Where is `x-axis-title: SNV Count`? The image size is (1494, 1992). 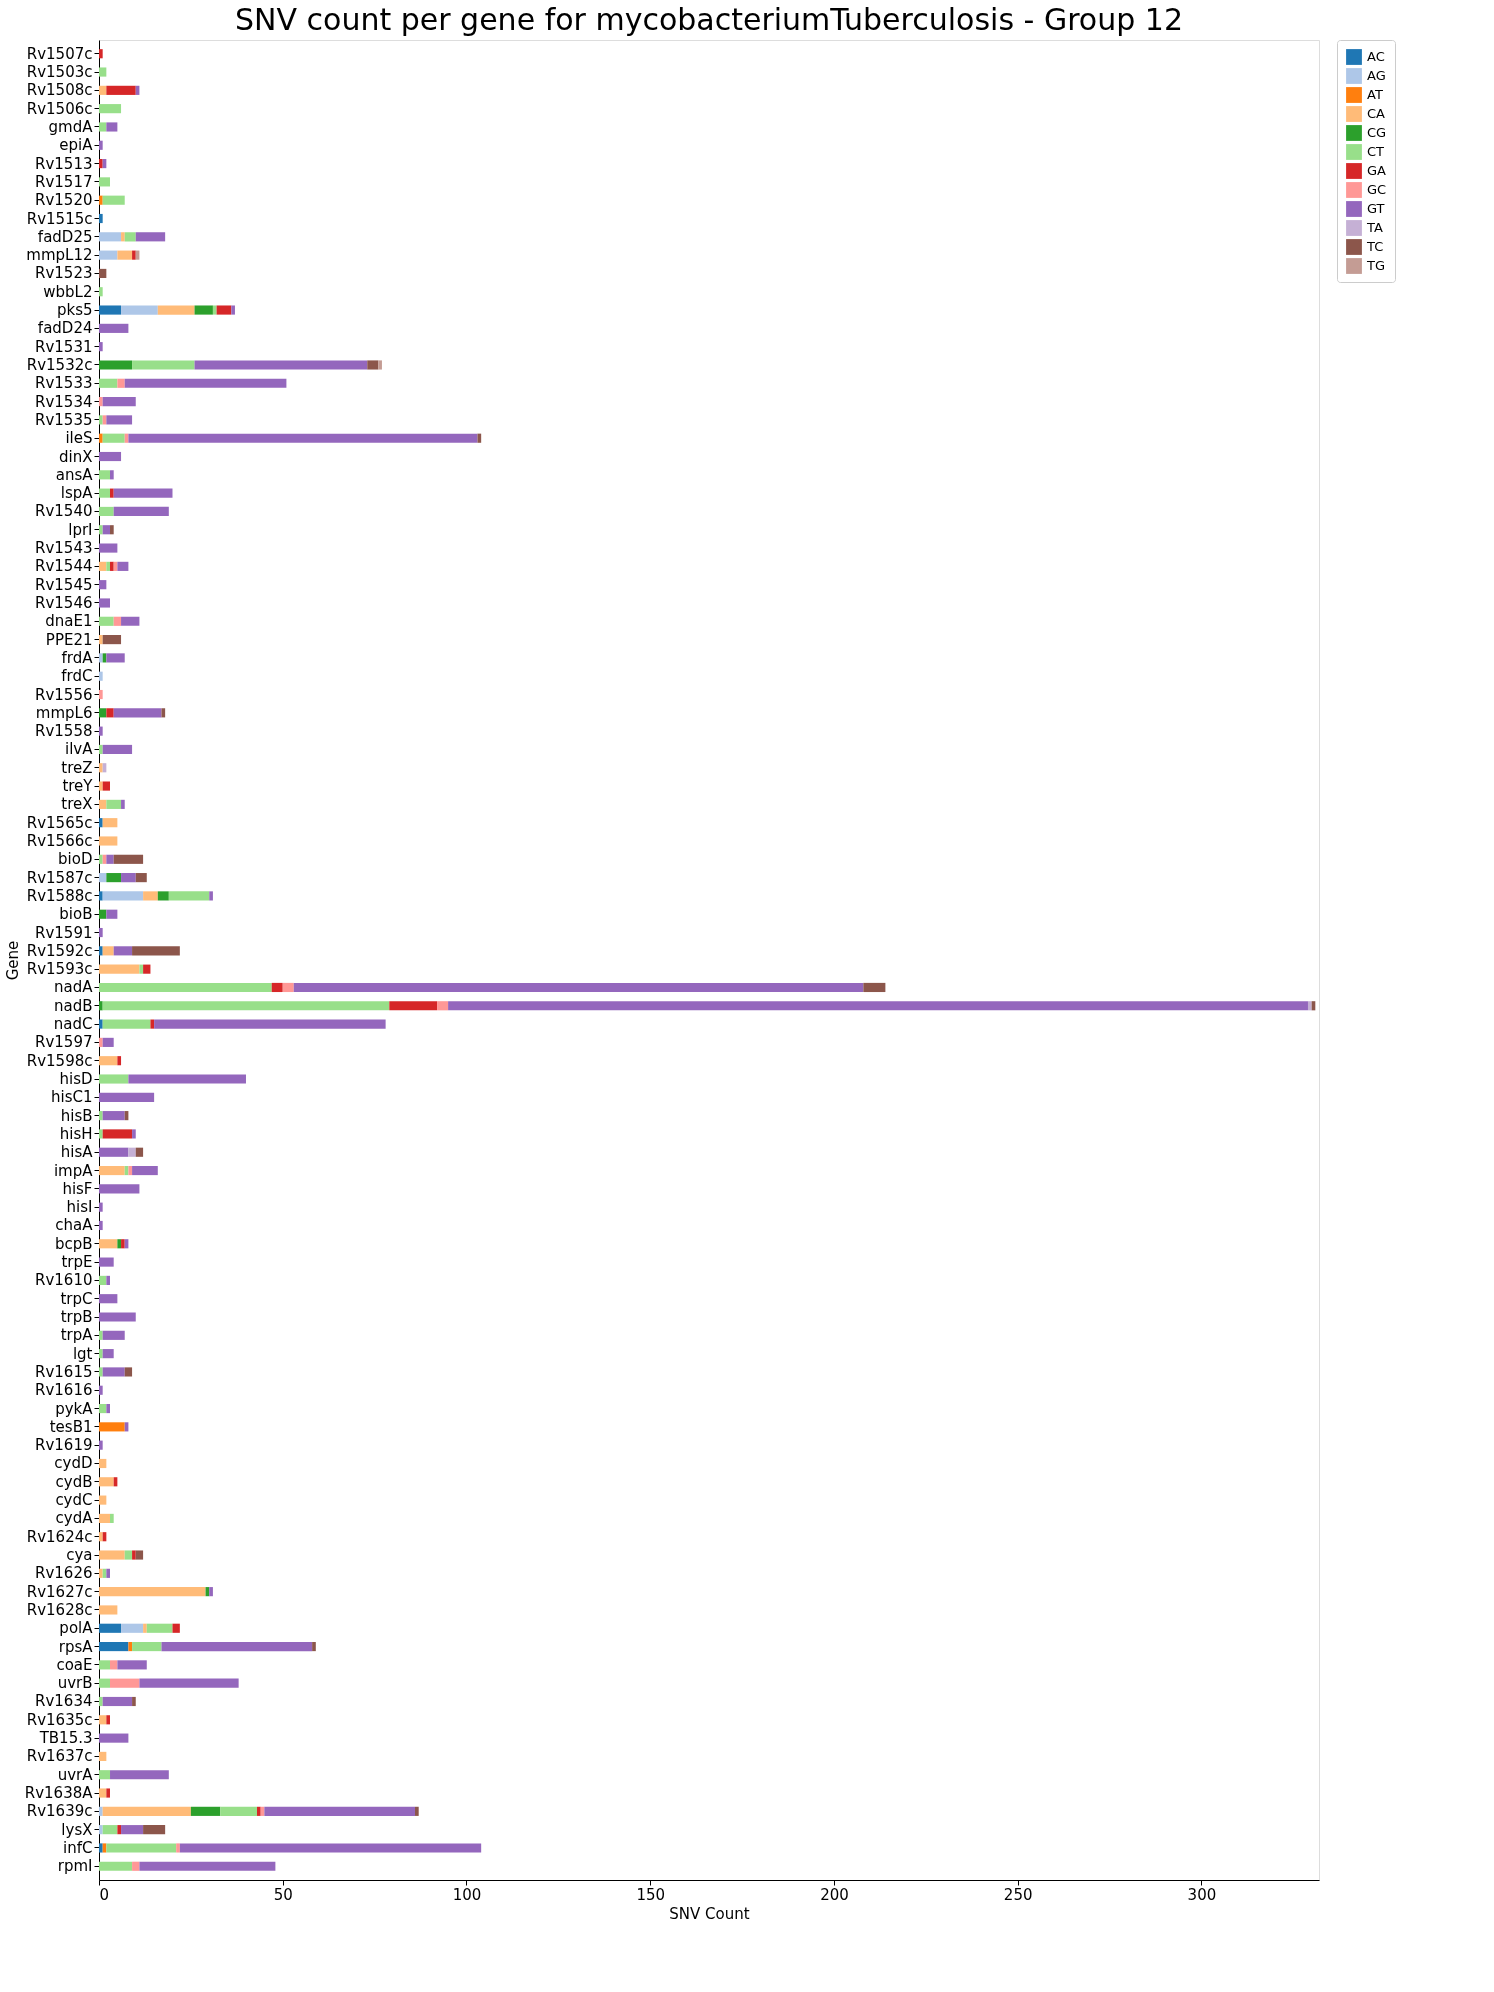
x-axis-title: SNV Count is located at coordinates (709, 1913).